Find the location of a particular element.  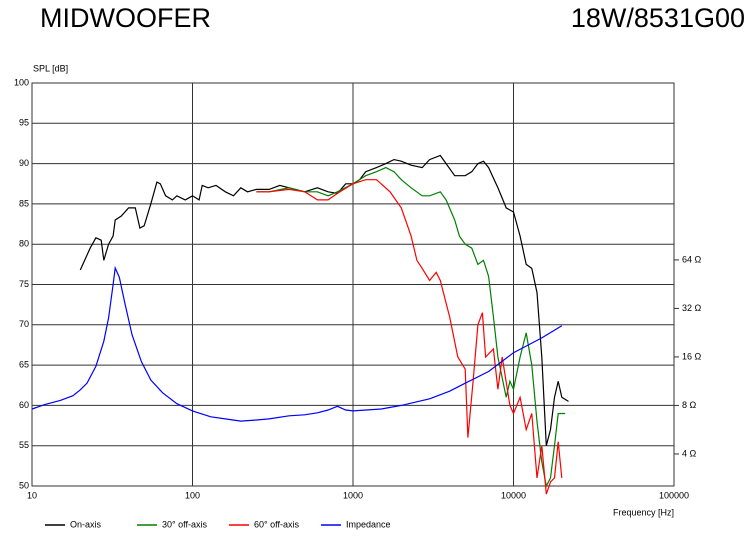

y2-tick-label: 4 Ω is located at coordinates (689, 453).